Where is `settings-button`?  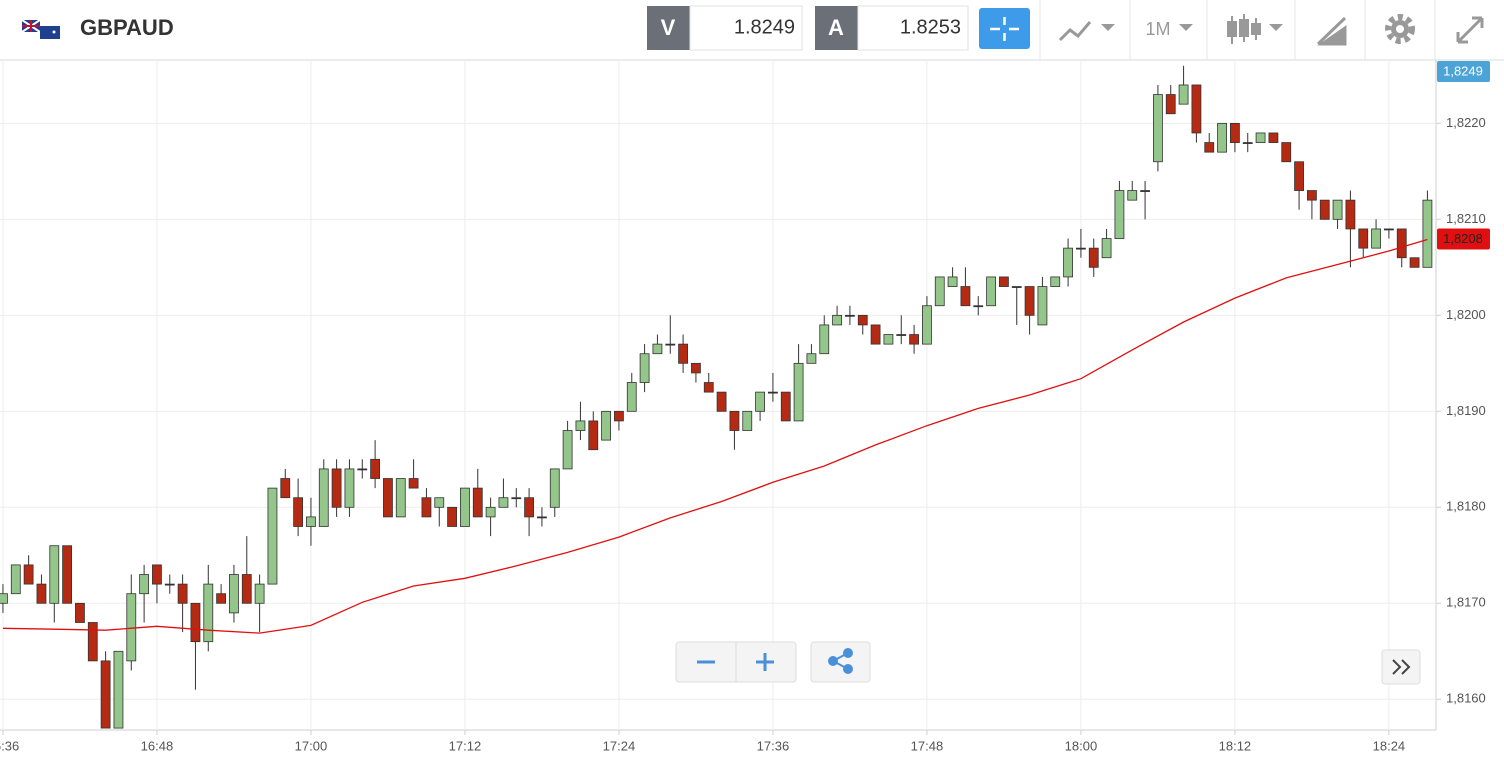
settings-button is located at coordinates (1400, 29).